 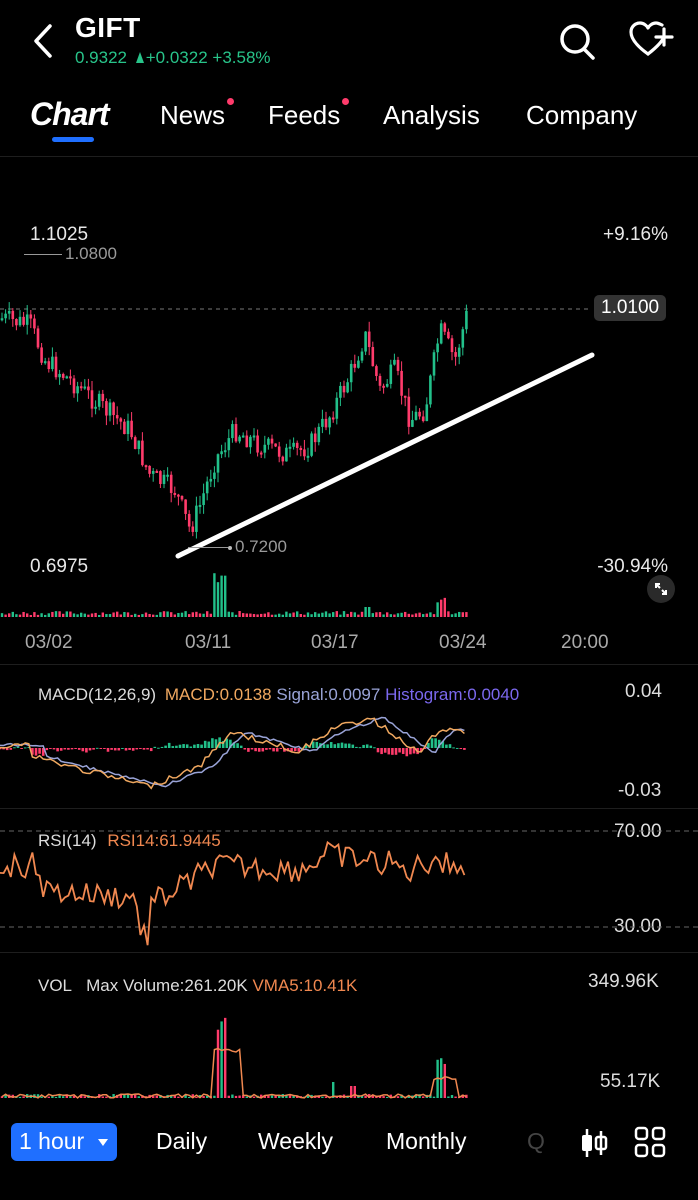 What do you see at coordinates (70, 114) in the screenshot?
I see `tab-chart-label: Chart` at bounding box center [70, 114].